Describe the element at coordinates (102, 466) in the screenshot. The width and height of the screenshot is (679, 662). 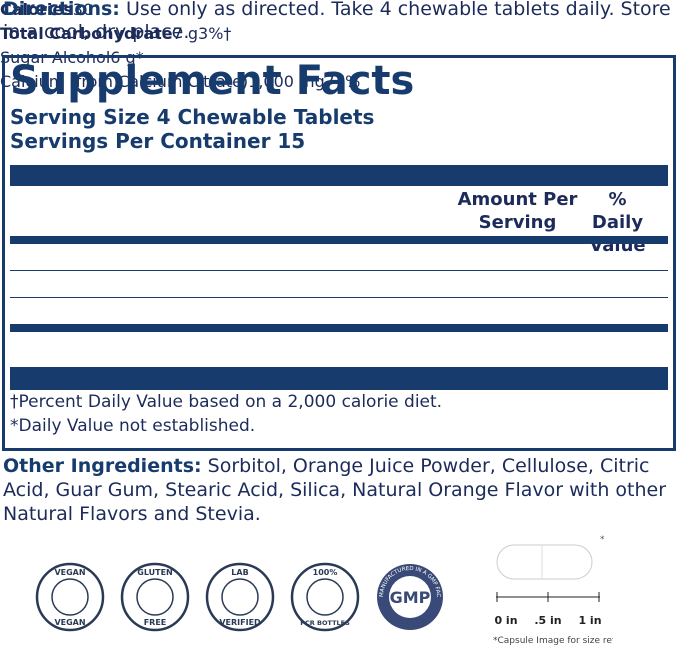
I see `other-ingredients-label: Other Ingredients:` at that location.